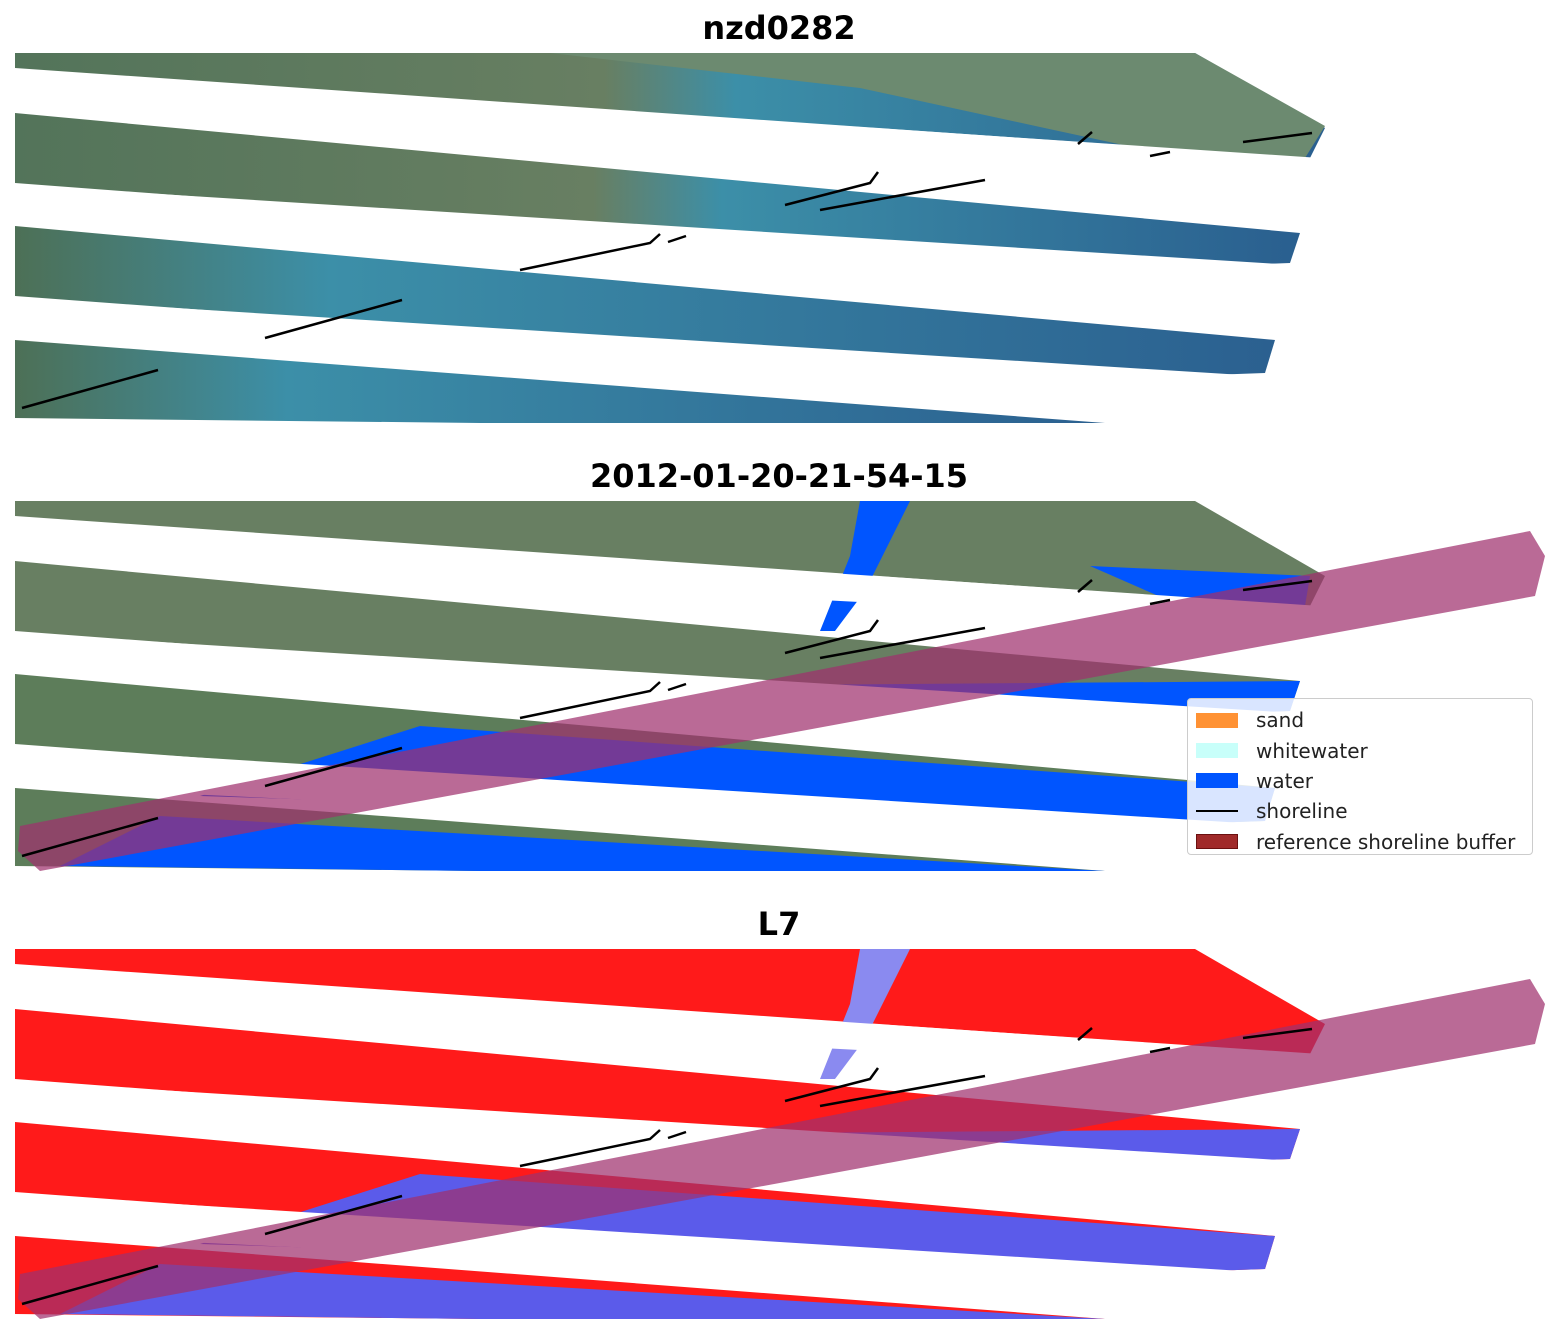  What do you see at coordinates (1217, 811) in the screenshot?
I see `shoreline-line-icon` at bounding box center [1217, 811].